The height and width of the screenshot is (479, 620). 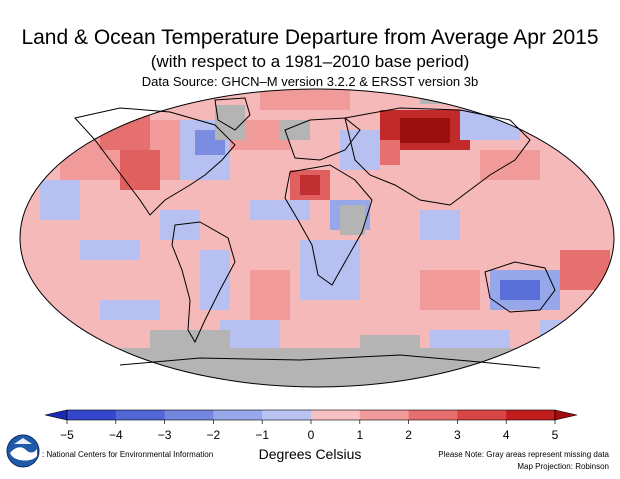 I want to click on colorbar-cells, so click(x=311, y=415).